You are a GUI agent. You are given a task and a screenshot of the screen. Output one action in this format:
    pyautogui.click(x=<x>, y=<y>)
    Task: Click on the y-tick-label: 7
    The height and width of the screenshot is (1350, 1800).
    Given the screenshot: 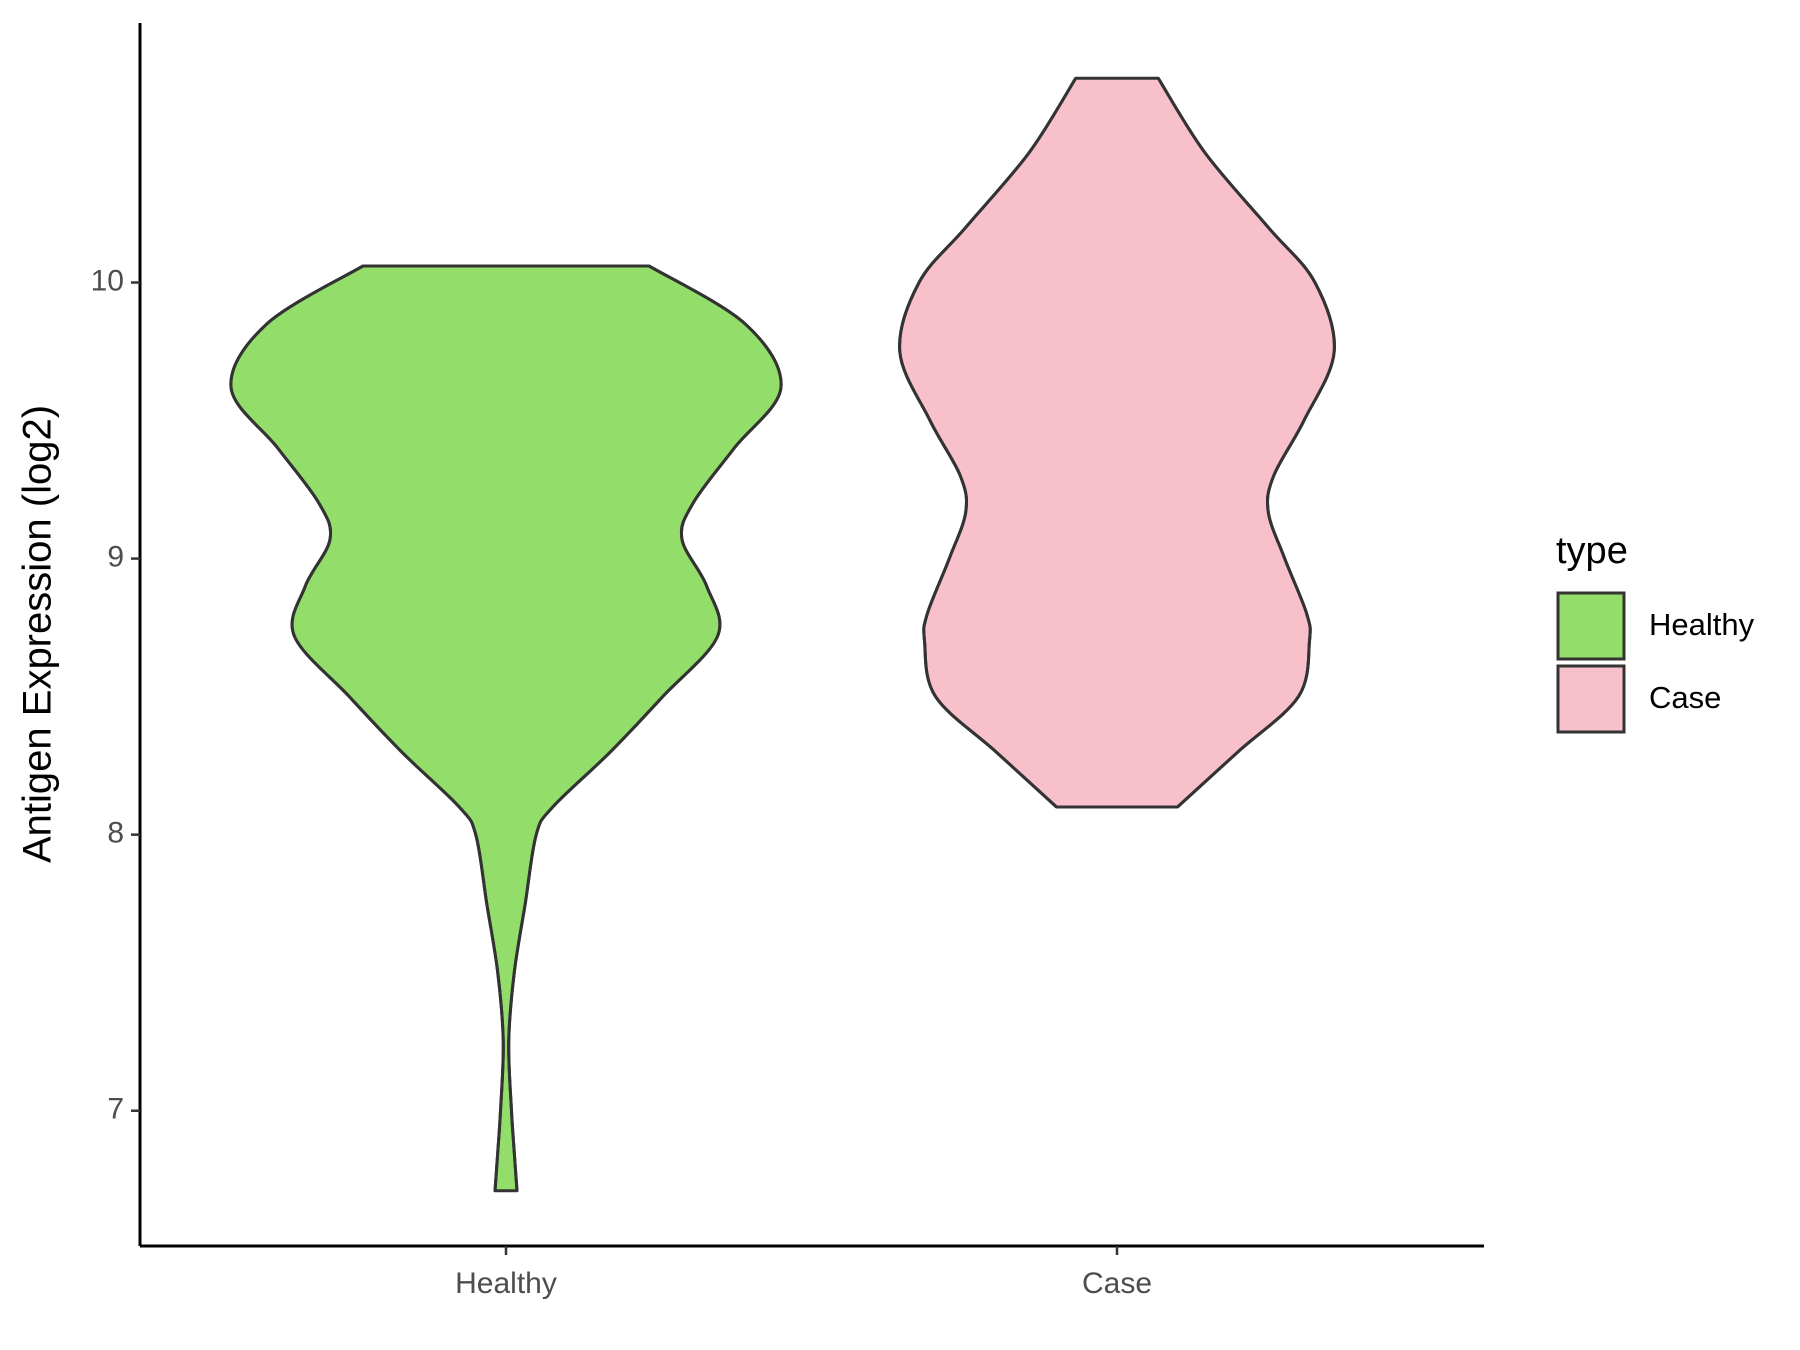 What is the action you would take?
    pyautogui.click(x=115, y=1109)
    